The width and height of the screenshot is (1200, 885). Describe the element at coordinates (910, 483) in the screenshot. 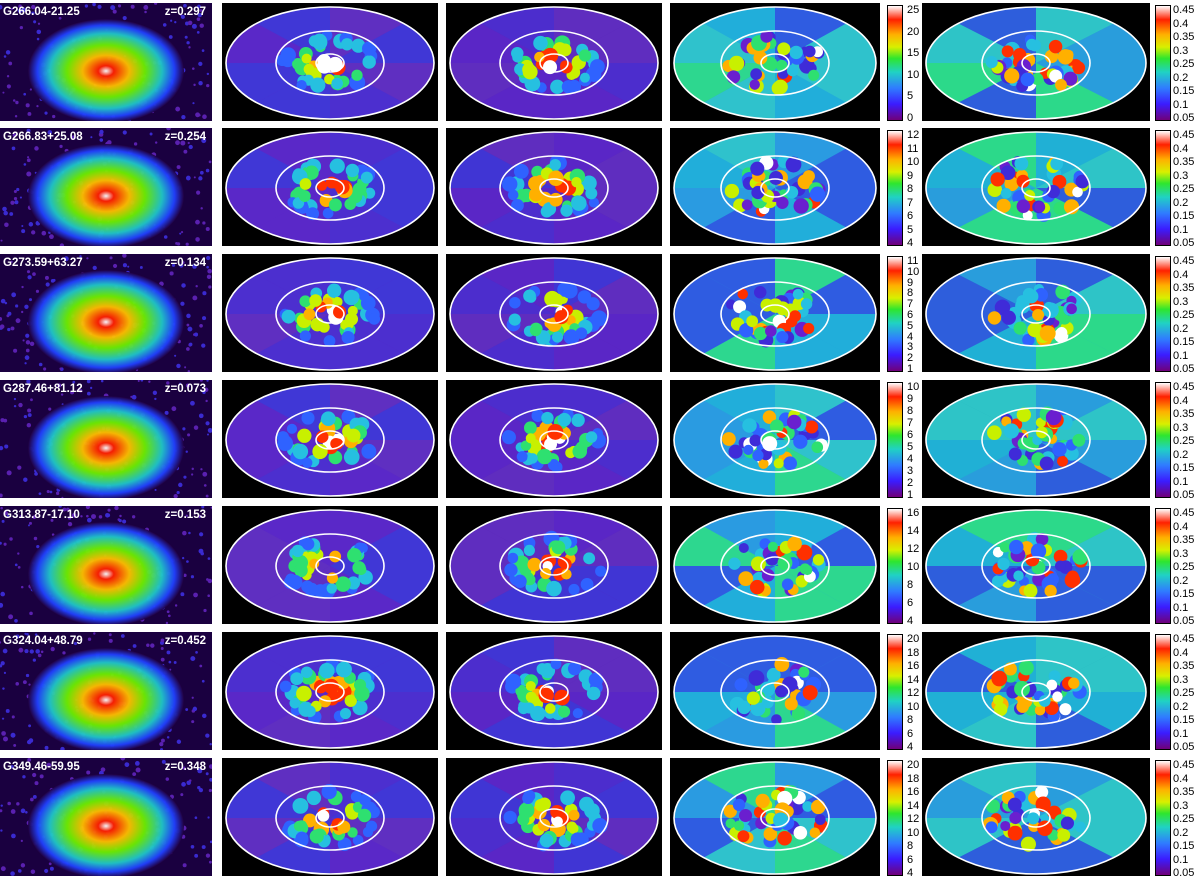

I see `colorbar-tick-label: 2` at that location.